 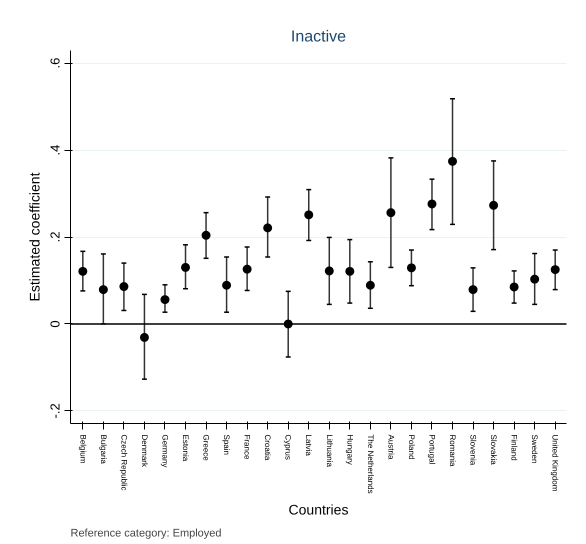 I want to click on x-tick-label: Germany, so click(x=165, y=451).